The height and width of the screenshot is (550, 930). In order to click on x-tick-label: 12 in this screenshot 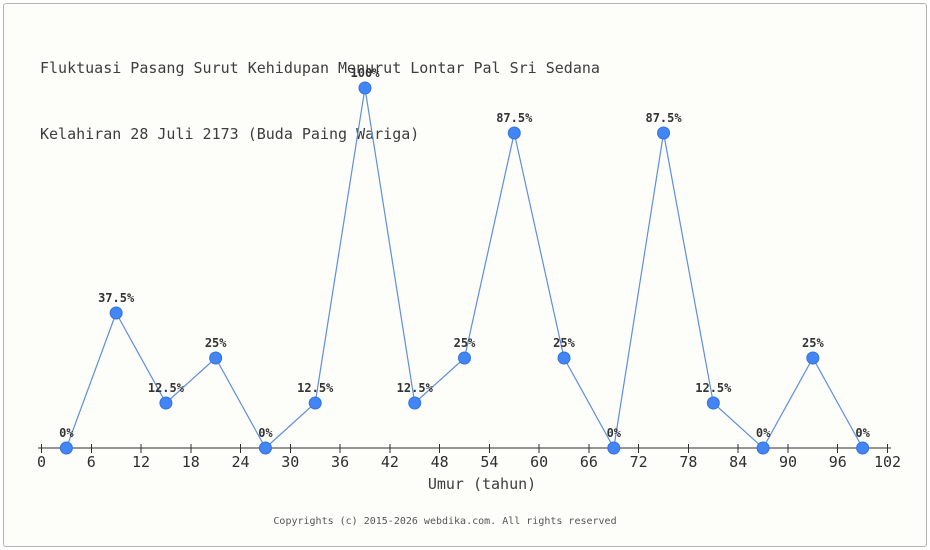, I will do `click(141, 462)`.